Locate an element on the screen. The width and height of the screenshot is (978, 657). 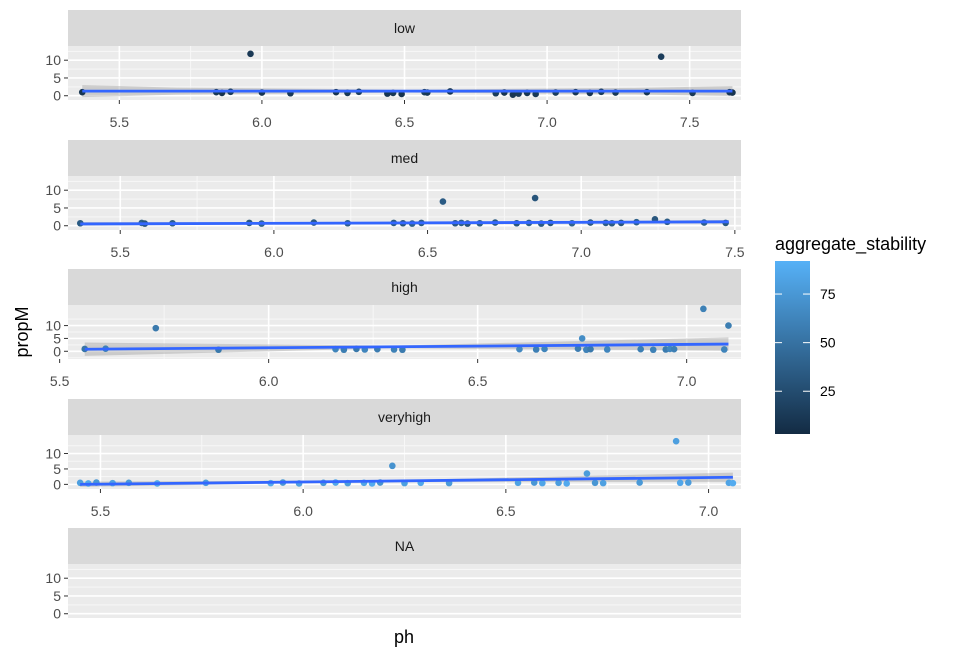
facet-strip-label: med is located at coordinates (404, 158).